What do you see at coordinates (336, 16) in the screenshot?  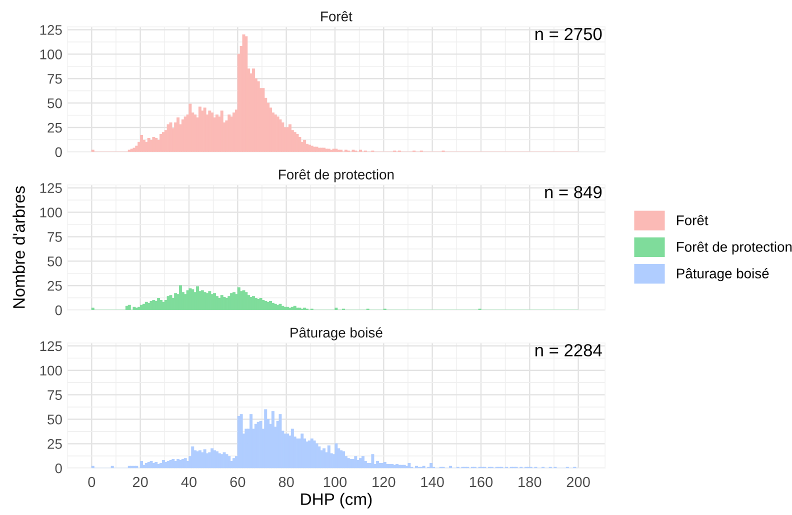 I see `chart-title: Forêt` at bounding box center [336, 16].